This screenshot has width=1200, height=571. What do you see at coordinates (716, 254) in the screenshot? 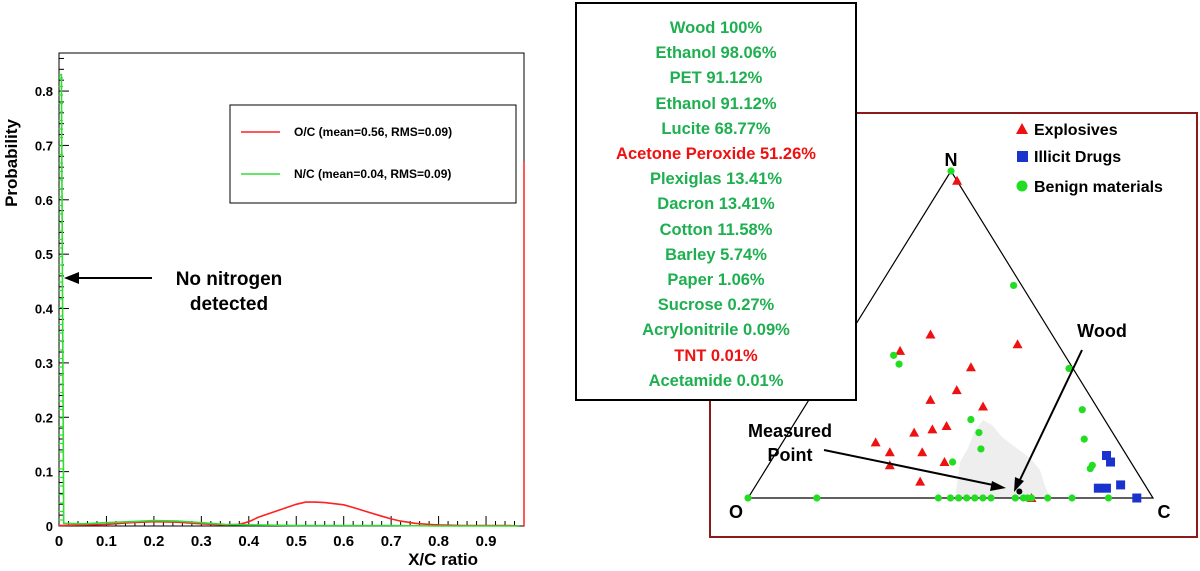
I see `match-item: Barley 5.74%` at bounding box center [716, 254].